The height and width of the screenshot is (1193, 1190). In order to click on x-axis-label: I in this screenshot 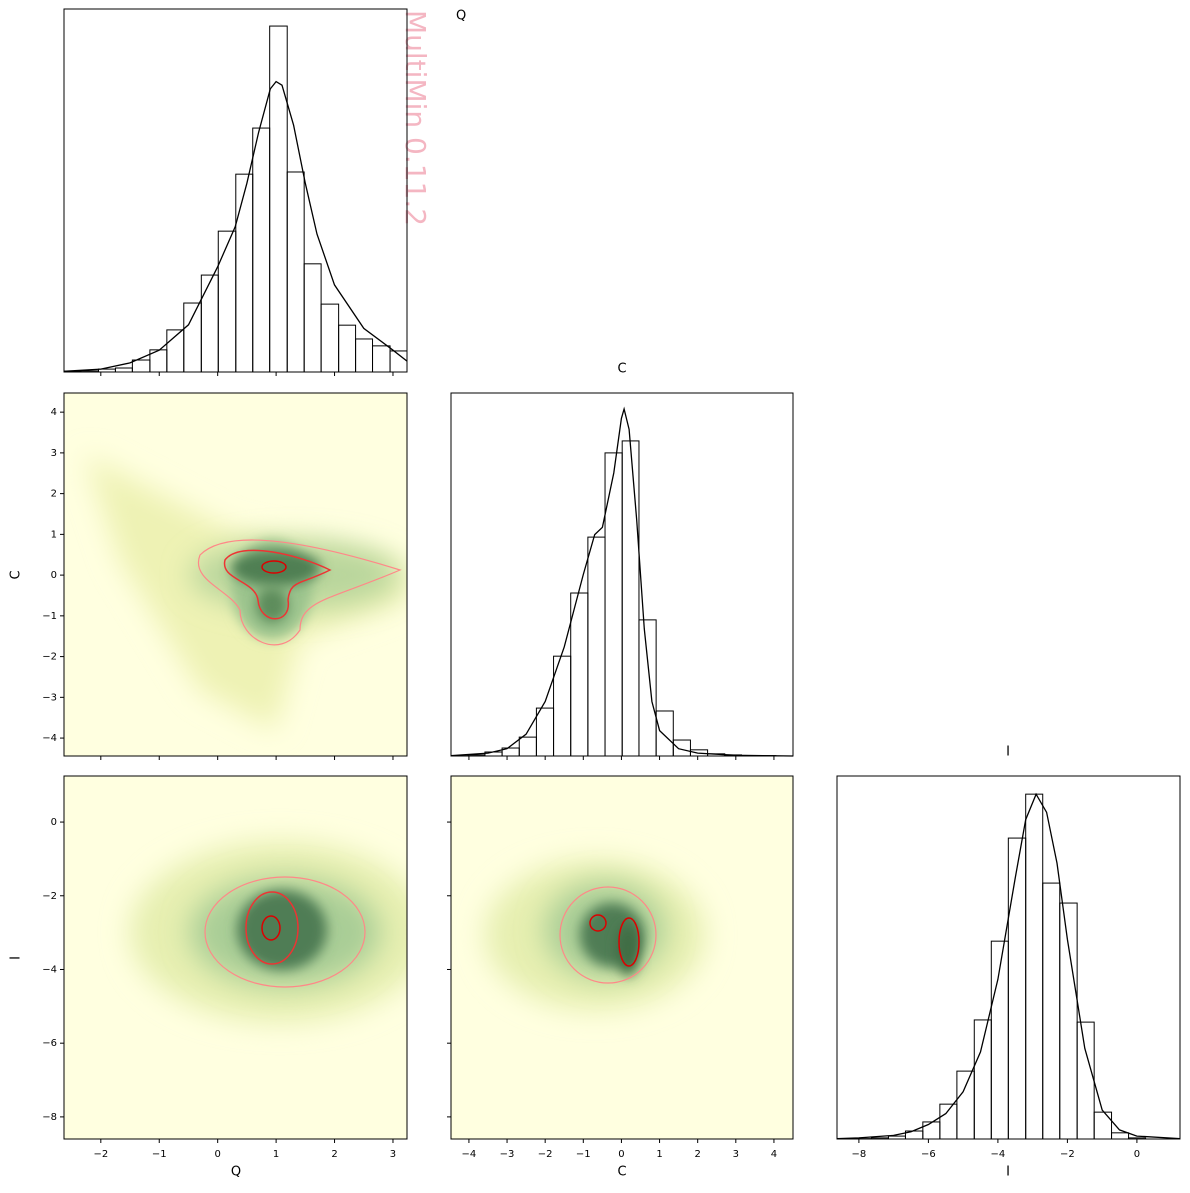, I will do `click(1008, 1172)`.